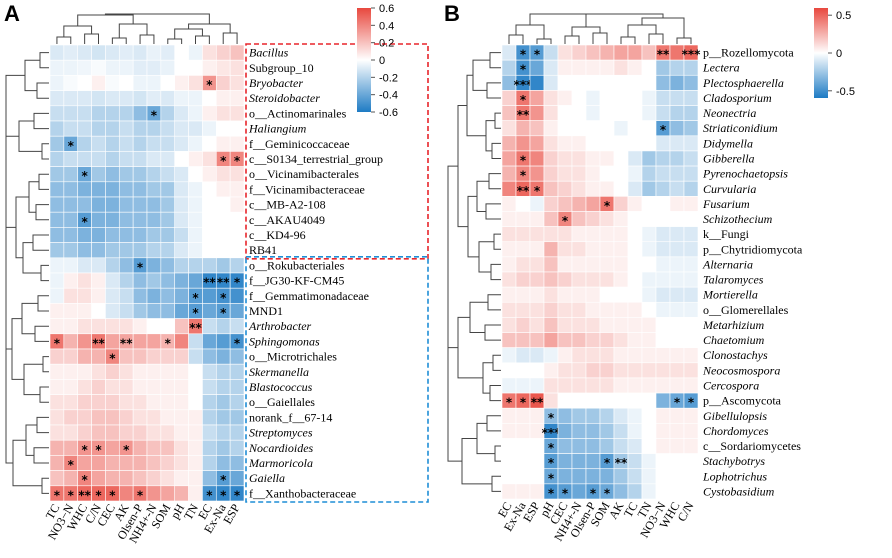  I want to click on row-label: Pyrenochaetopsis, so click(745, 174).